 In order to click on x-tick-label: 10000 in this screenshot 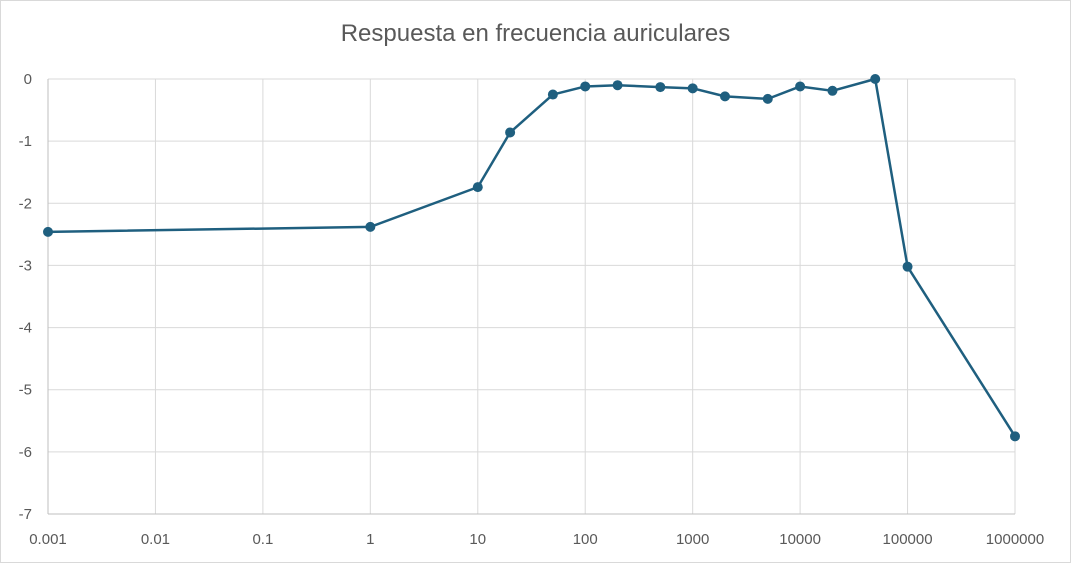, I will do `click(800, 539)`.